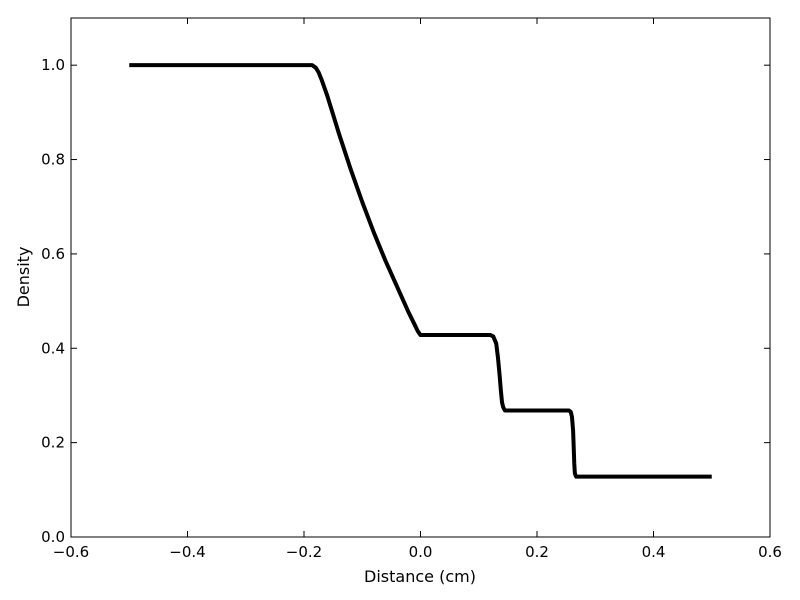 The image size is (800, 600). I want to click on x-tick-label: 0.0, so click(421, 552).